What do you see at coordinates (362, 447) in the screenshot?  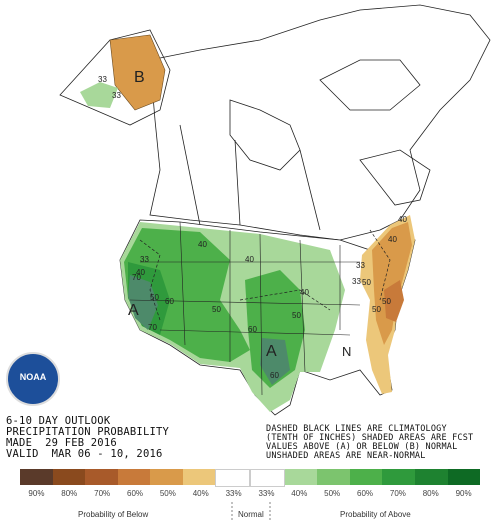 I see `legend-note-line3: VALUES ABOVE (A) OR BELOW (B) NORMAL` at bounding box center [362, 447].